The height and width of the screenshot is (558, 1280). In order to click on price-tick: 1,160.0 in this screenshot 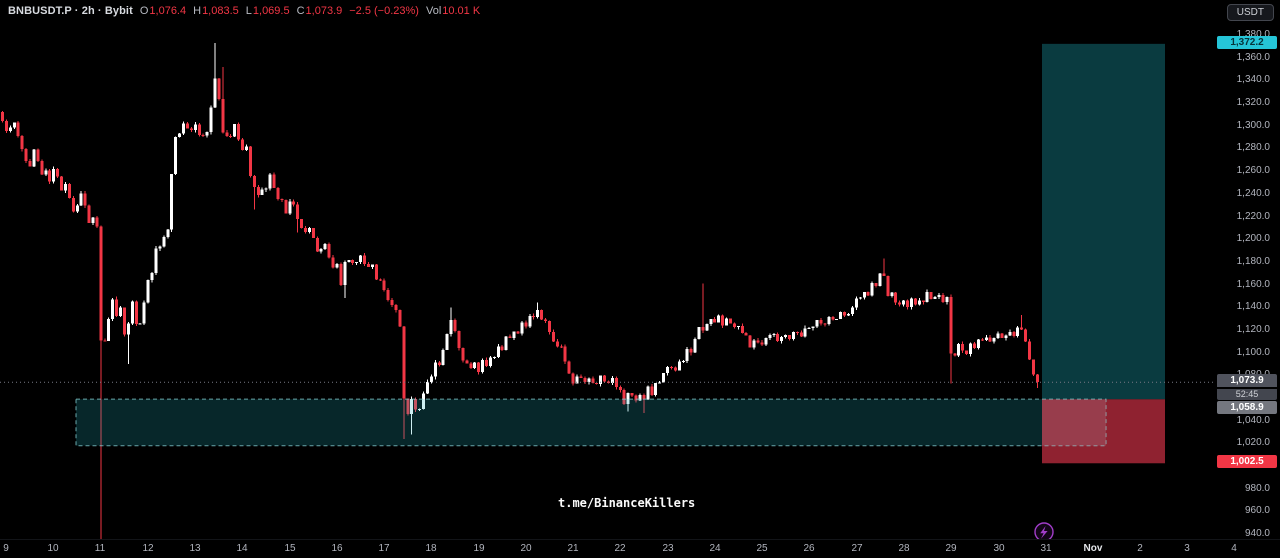, I will do `click(1253, 284)`.